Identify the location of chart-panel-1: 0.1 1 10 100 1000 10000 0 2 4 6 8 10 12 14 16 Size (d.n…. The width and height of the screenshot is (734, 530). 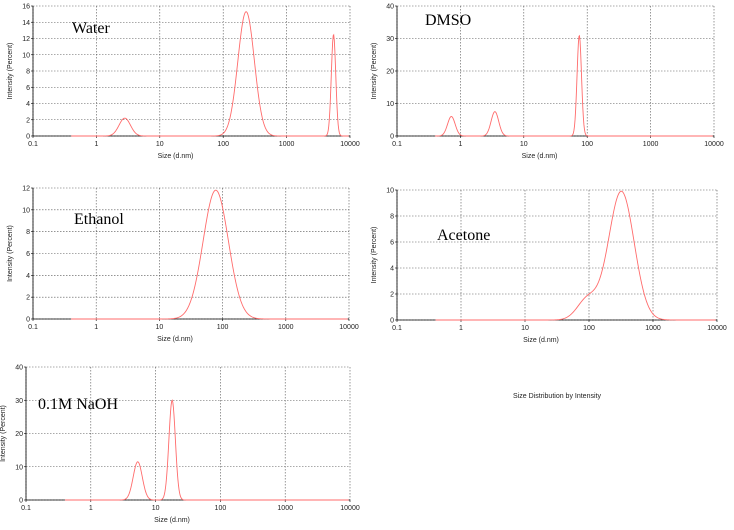
(183, 82).